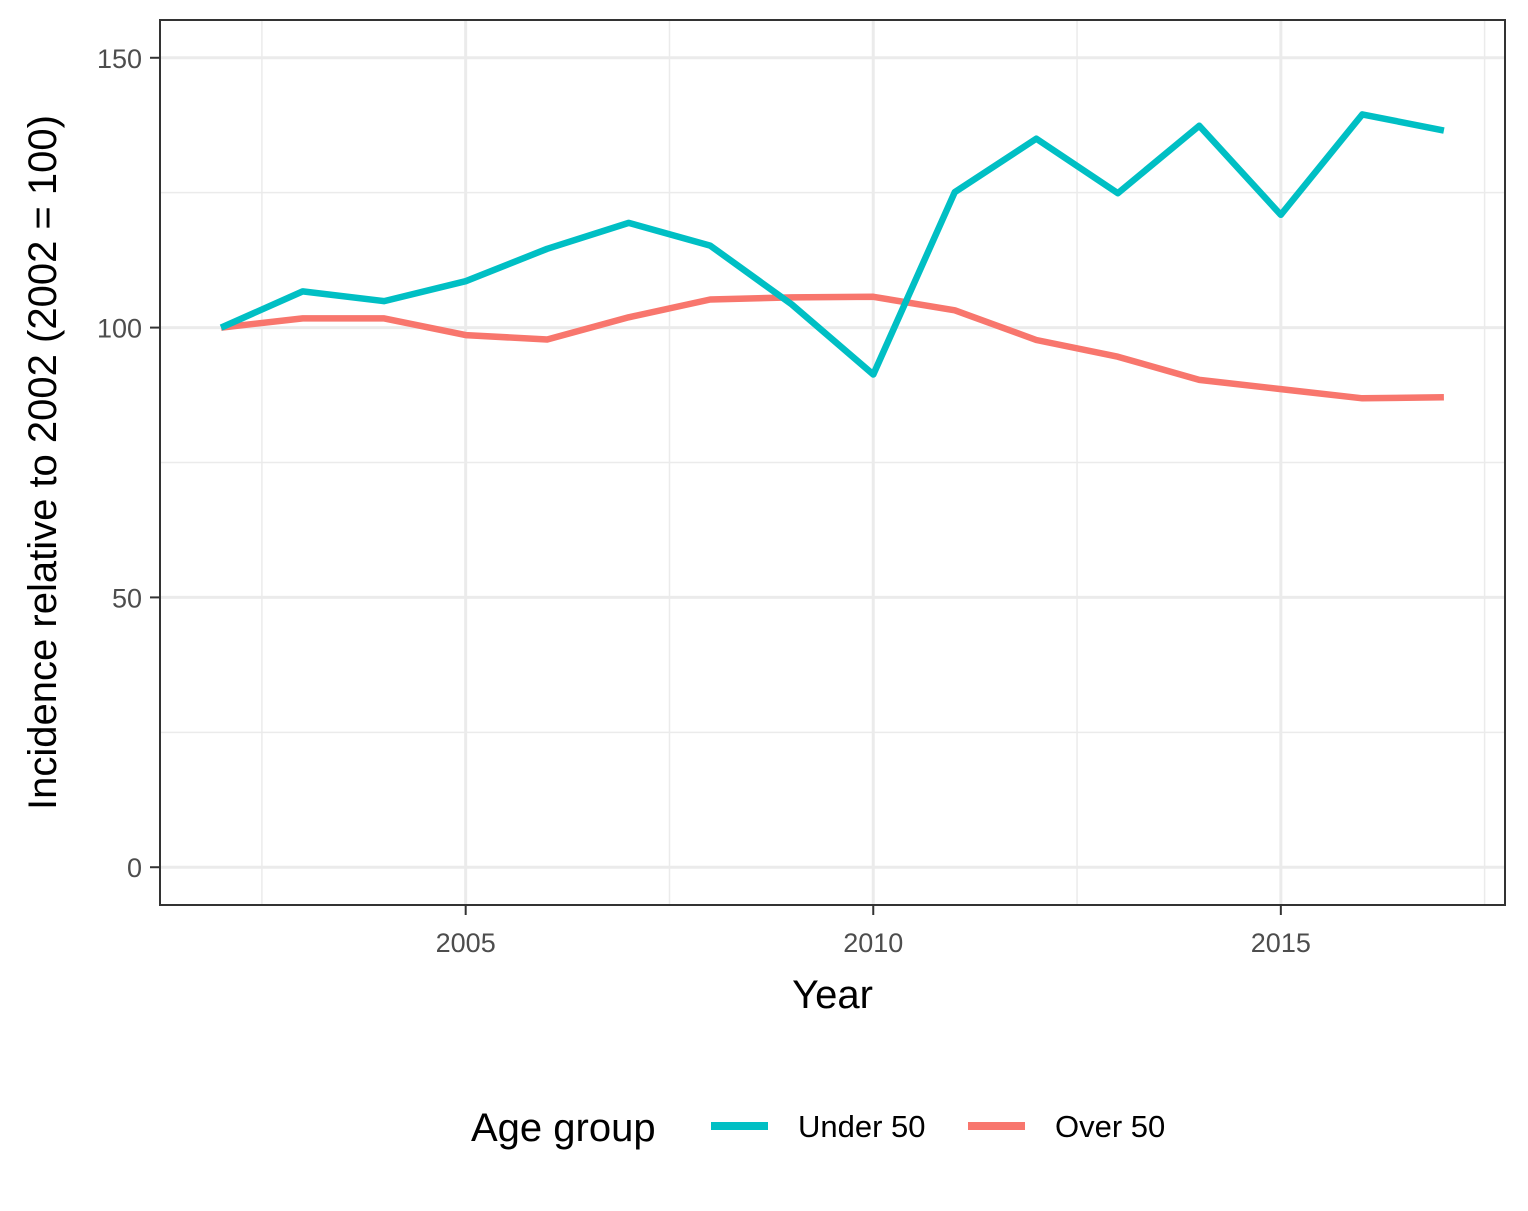 The image size is (1528, 1211). I want to click on x-tick-label: 2010, so click(873, 943).